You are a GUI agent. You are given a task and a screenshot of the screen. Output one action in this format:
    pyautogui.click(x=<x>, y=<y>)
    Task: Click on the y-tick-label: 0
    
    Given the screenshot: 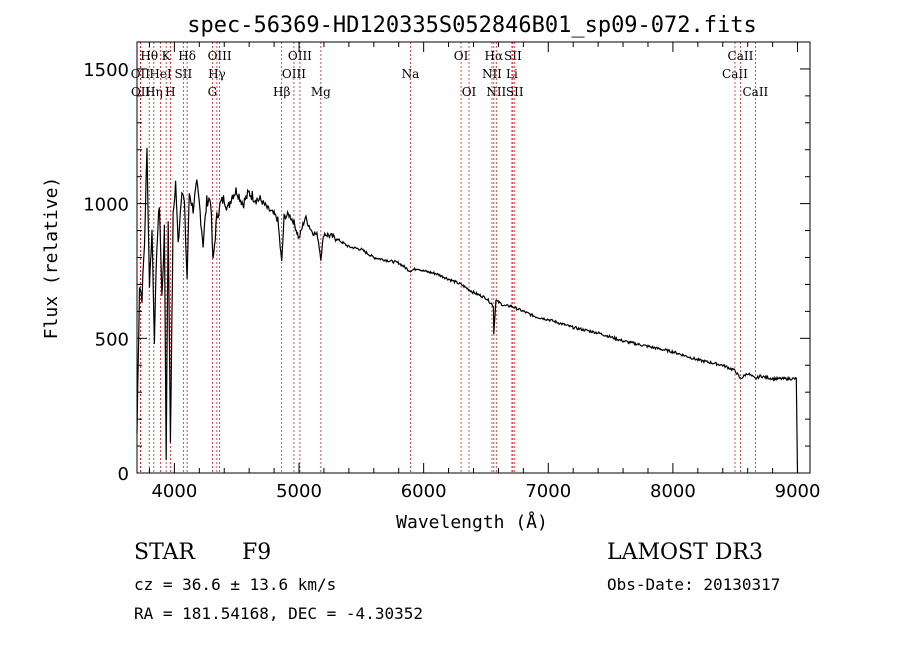 What is the action you would take?
    pyautogui.click(x=123, y=474)
    